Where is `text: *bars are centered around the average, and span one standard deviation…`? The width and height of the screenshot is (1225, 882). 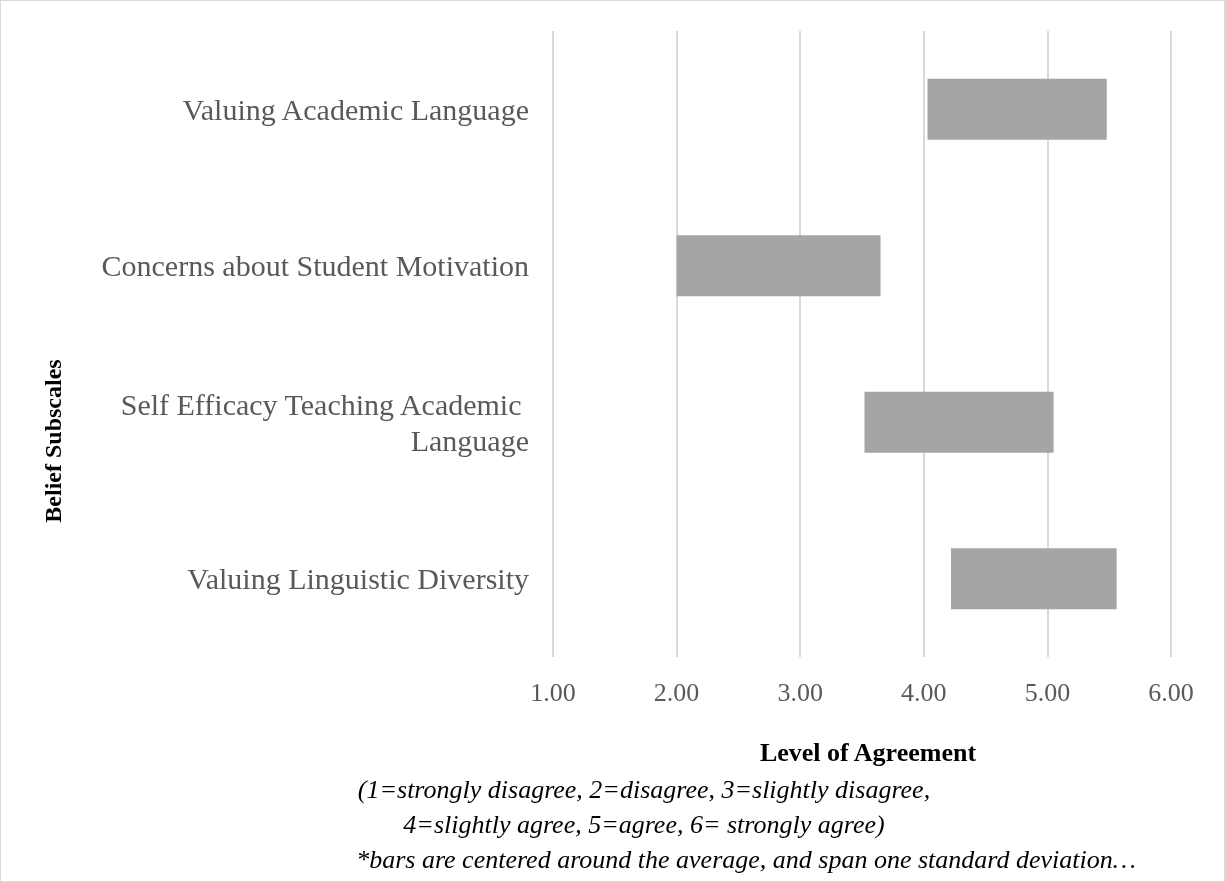
text: *bars are centered around the average, and span one standard deviation… is located at coordinates (746, 859).